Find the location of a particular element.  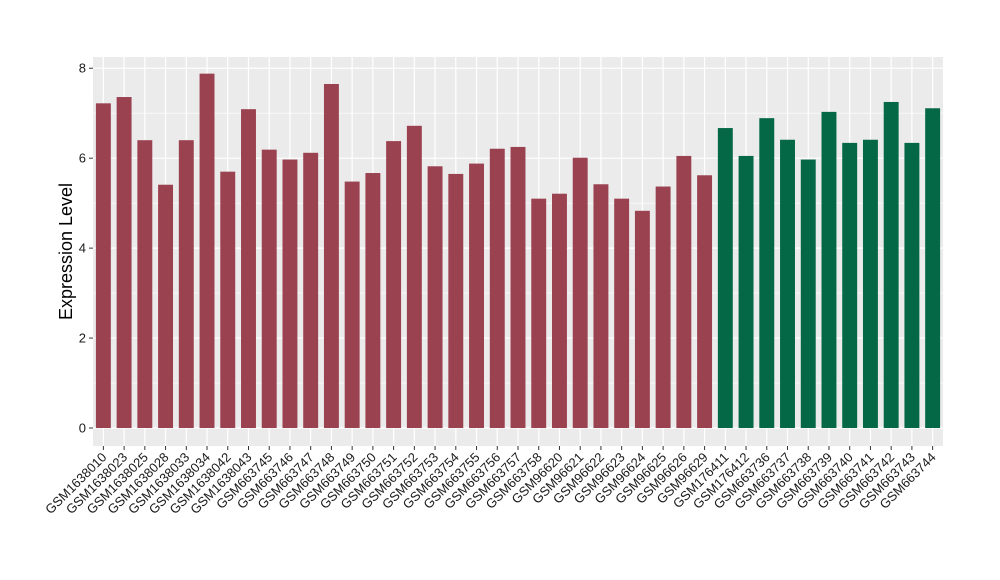

bar-GSM663750 is located at coordinates (373, 301).